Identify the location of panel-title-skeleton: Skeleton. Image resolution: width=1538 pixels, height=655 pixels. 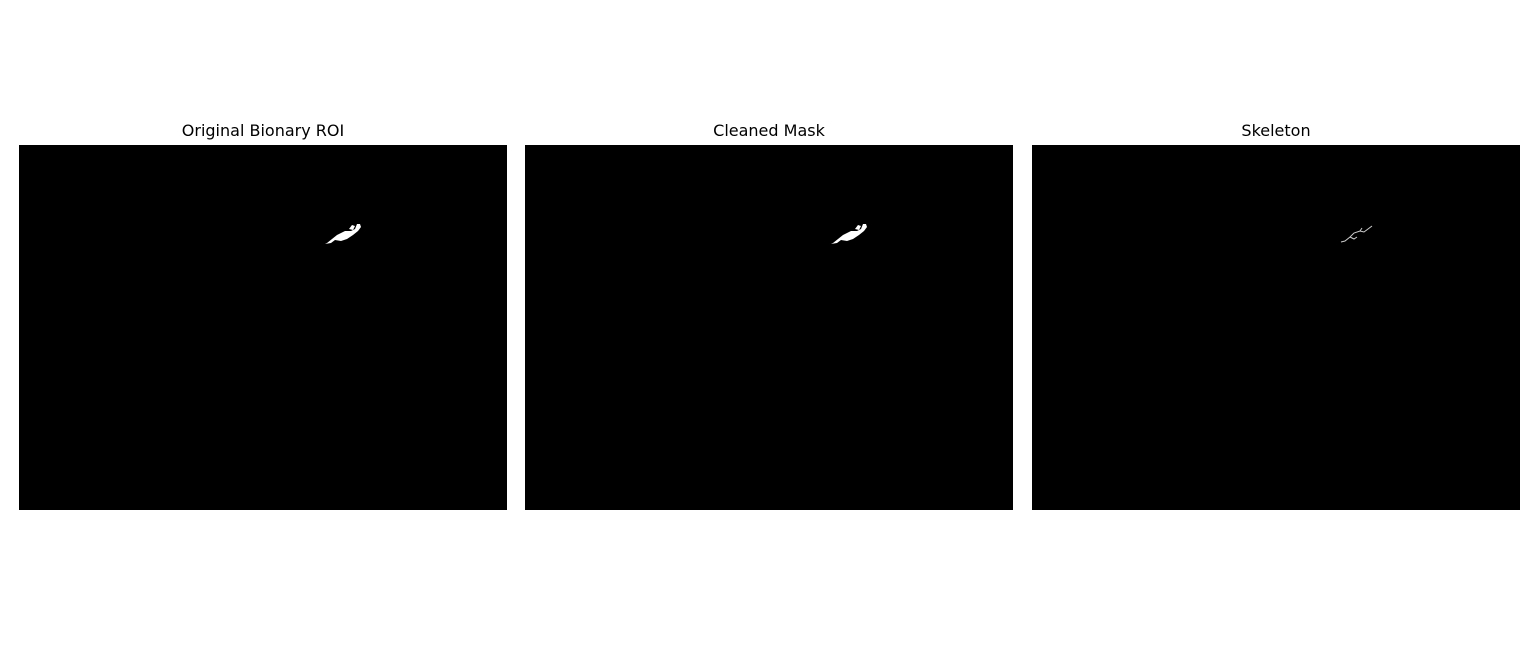
(1276, 130).